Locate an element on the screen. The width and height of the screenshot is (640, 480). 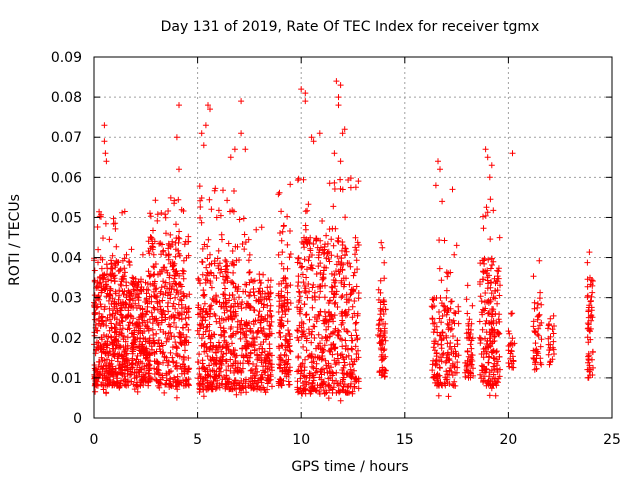
y-tick-label: 0.08 is located at coordinates (66, 98).